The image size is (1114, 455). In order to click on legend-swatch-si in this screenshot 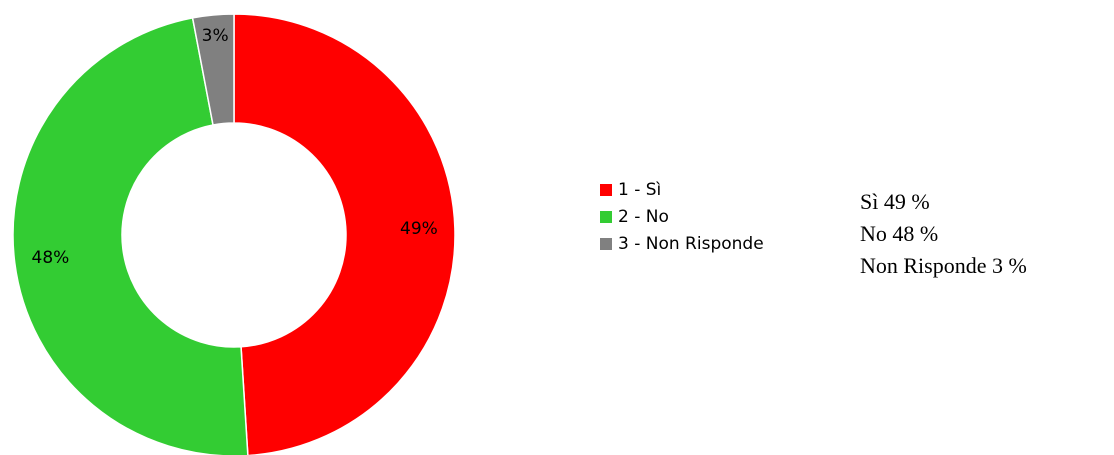, I will do `click(606, 190)`.